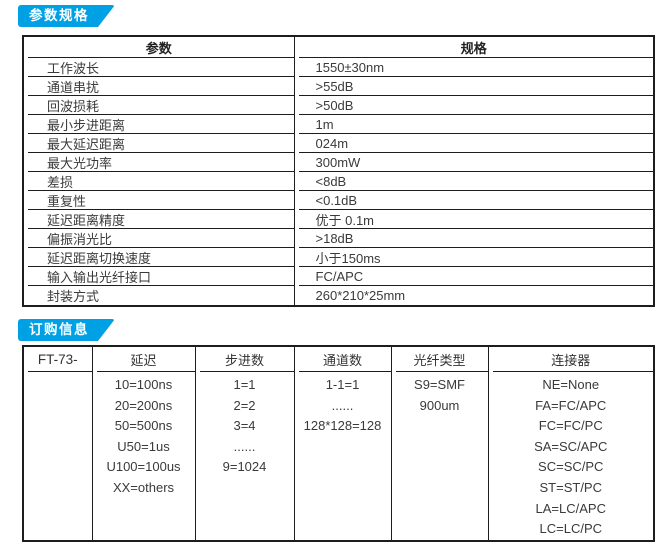 This screenshot has width=666, height=542. I want to click on spec-cell: <0.1dB, so click(473, 200).